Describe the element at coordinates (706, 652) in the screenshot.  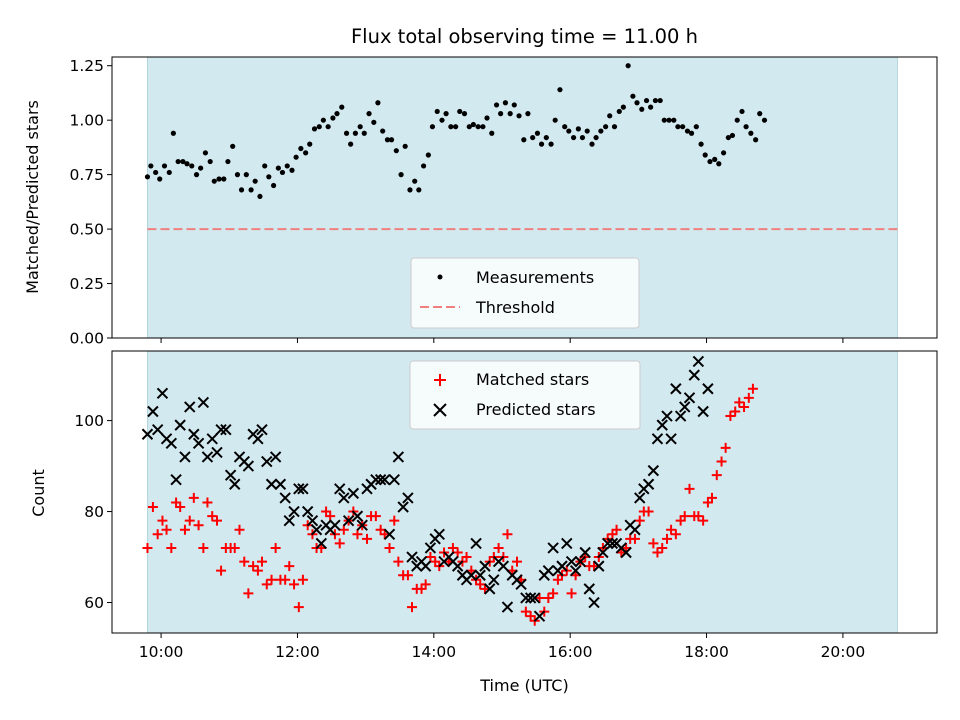
I see `bottom-x-tick-label: 18:00` at that location.